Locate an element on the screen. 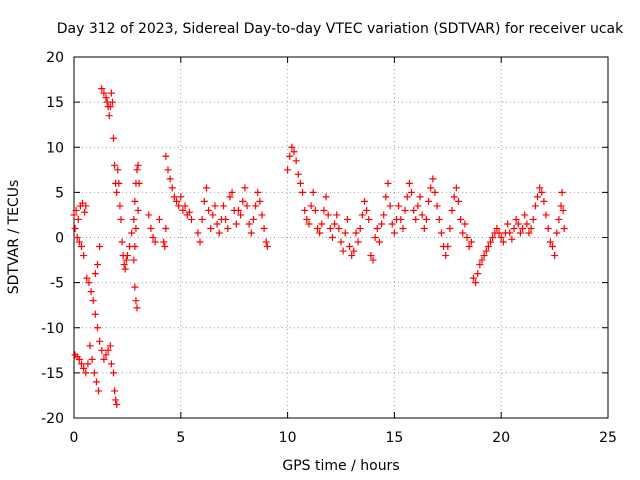 The width and height of the screenshot is (640, 480). x-tick-label: 10 is located at coordinates (288, 438).